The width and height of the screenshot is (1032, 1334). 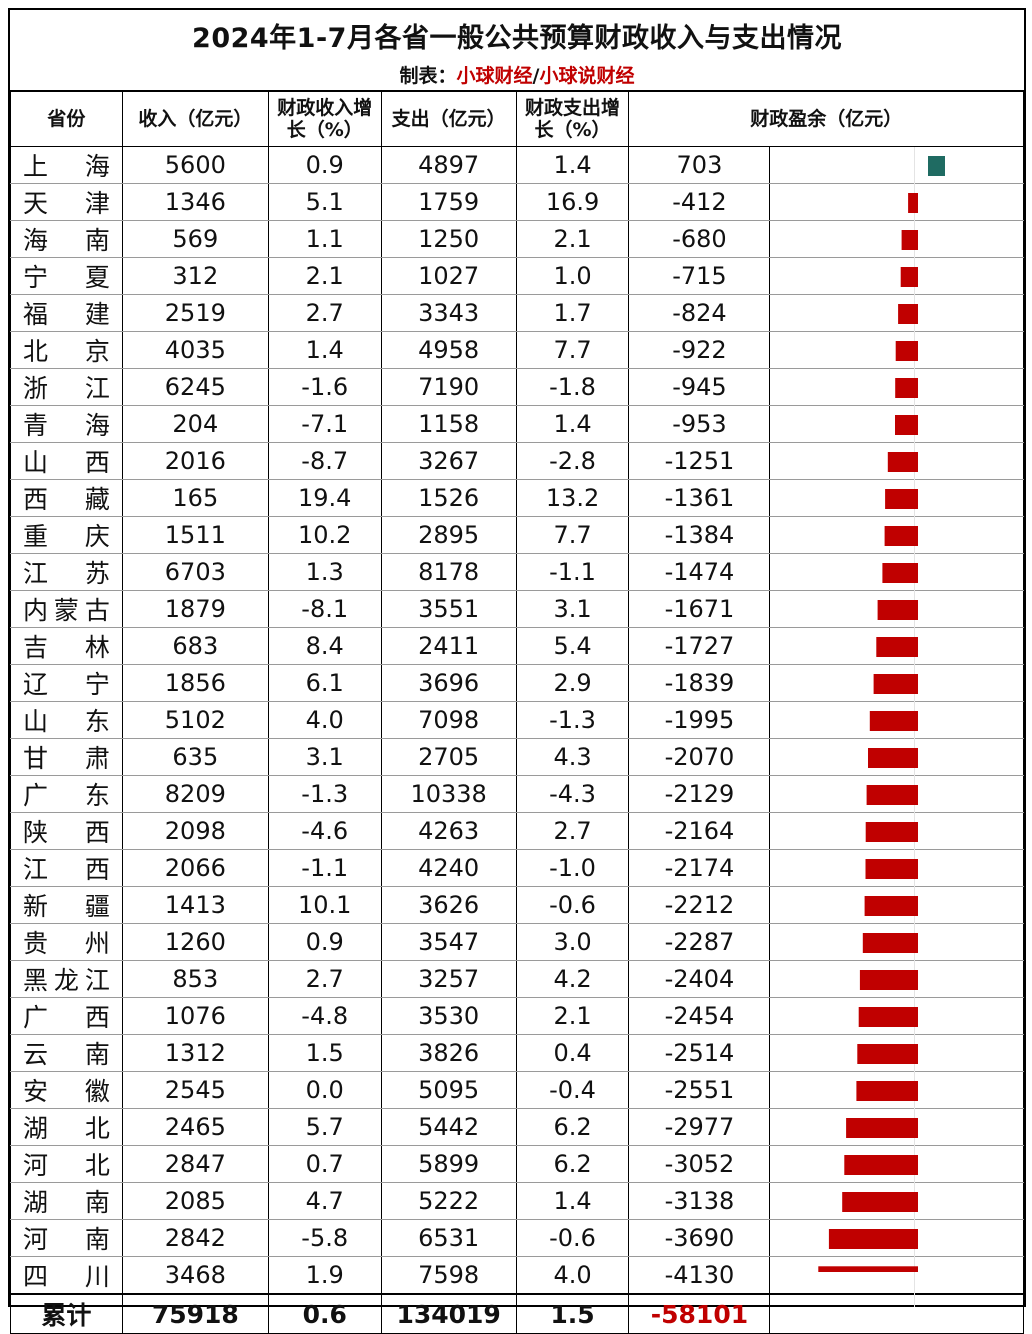 What do you see at coordinates (888, 980) in the screenshot?
I see `bar-黑龙江` at bounding box center [888, 980].